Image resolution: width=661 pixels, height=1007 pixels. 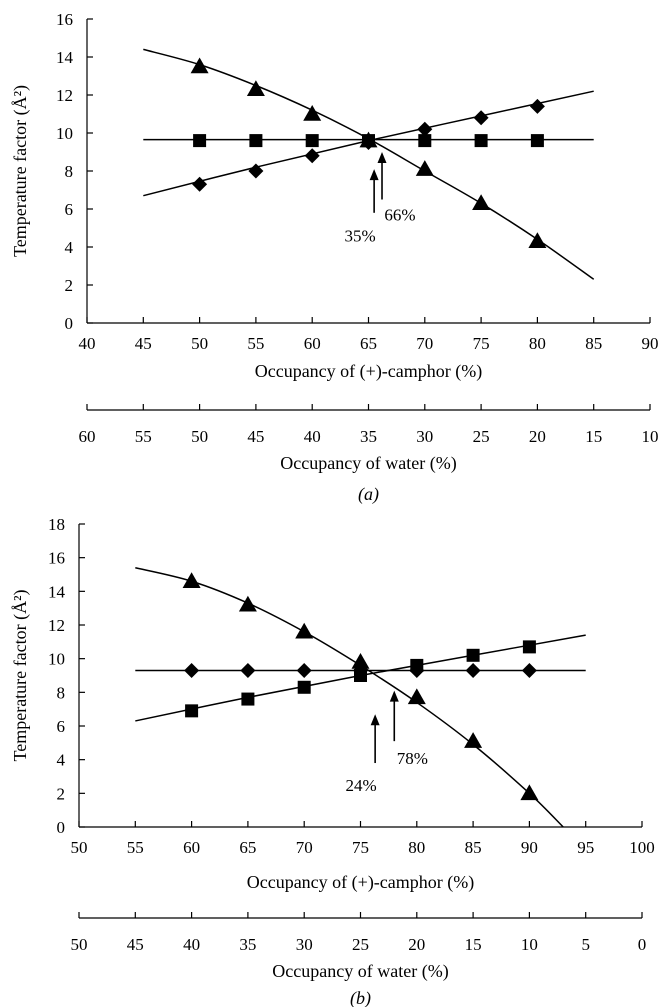 What do you see at coordinates (143, 436) in the screenshot?
I see `secondary-tick-label: 55` at bounding box center [143, 436].